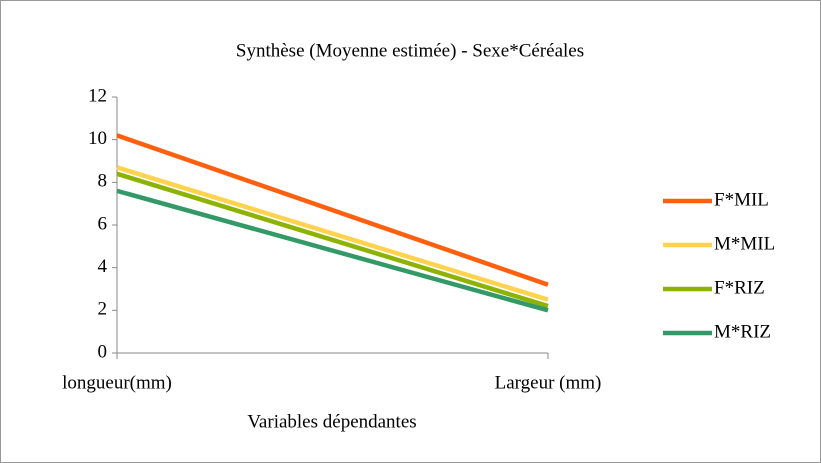  Describe the element at coordinates (548, 382) in the screenshot. I see `x-tick-label: Largeur (mm)` at that location.